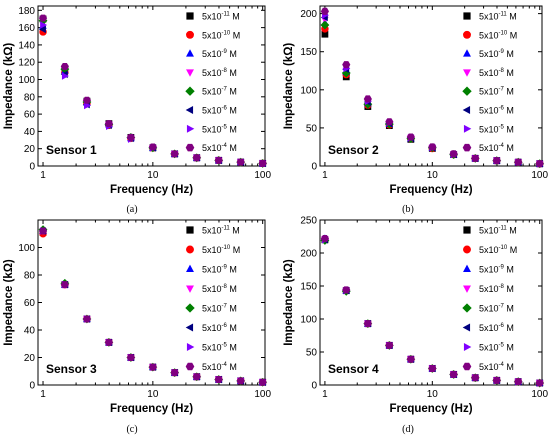 The image size is (550, 439). Describe the element at coordinates (26, 63) in the screenshot. I see `y-tick-label: 120` at that location.